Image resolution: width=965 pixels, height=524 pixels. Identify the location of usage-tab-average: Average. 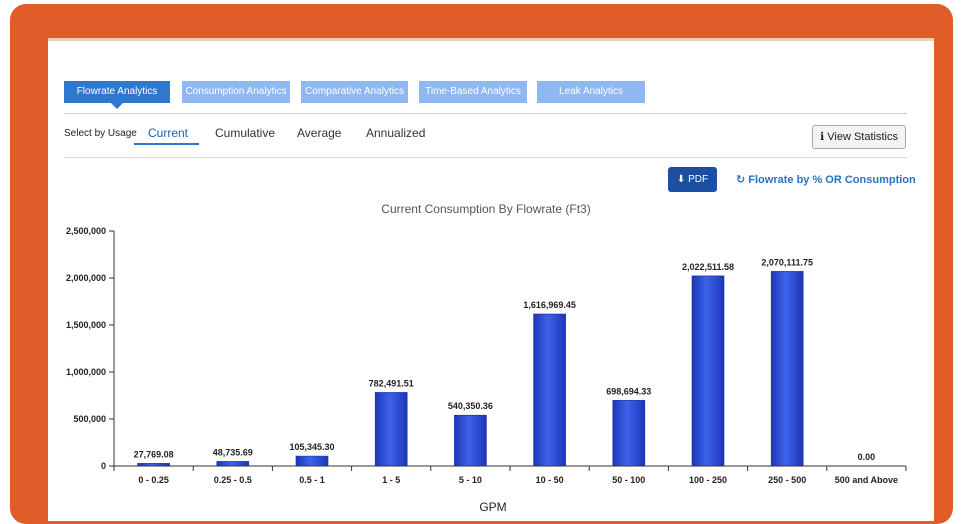
(319, 133).